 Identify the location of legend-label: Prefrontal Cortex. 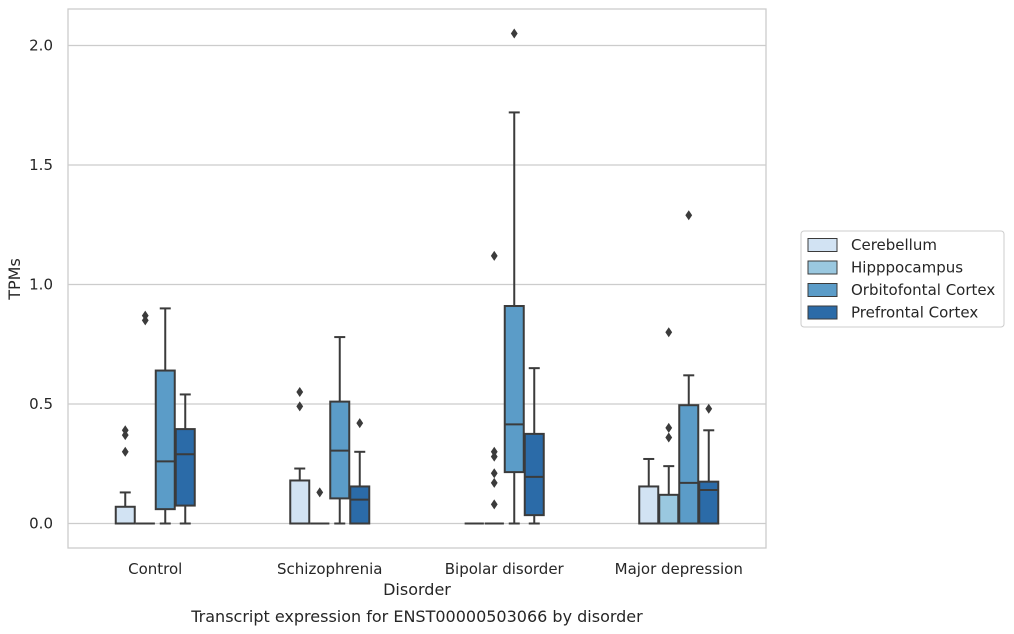
(914, 313).